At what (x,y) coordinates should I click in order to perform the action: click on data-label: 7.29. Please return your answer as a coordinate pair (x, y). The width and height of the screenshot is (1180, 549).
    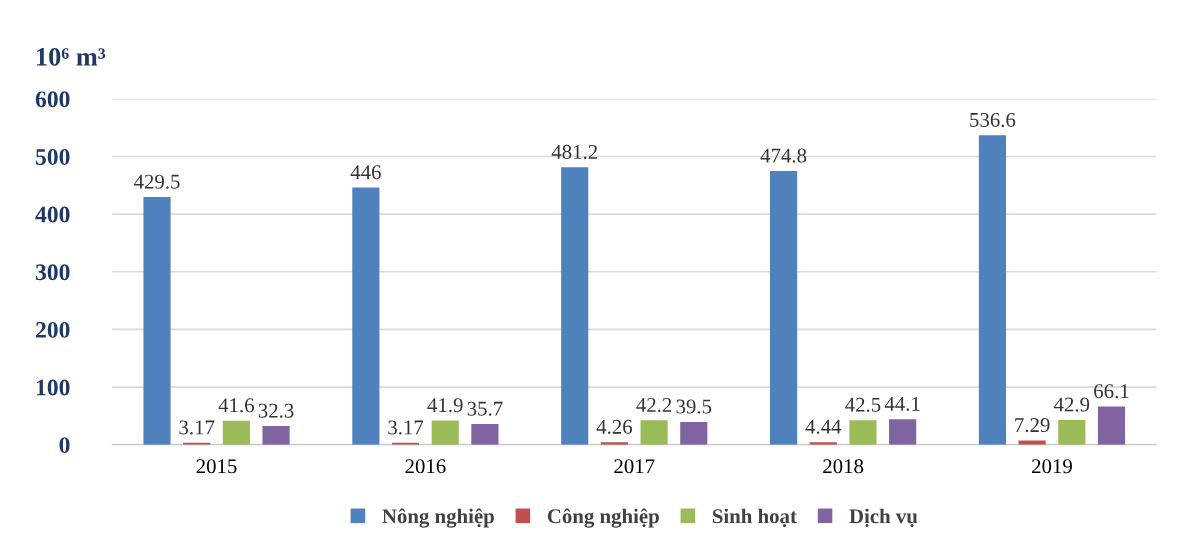
    Looking at the image, I should click on (1032, 425).